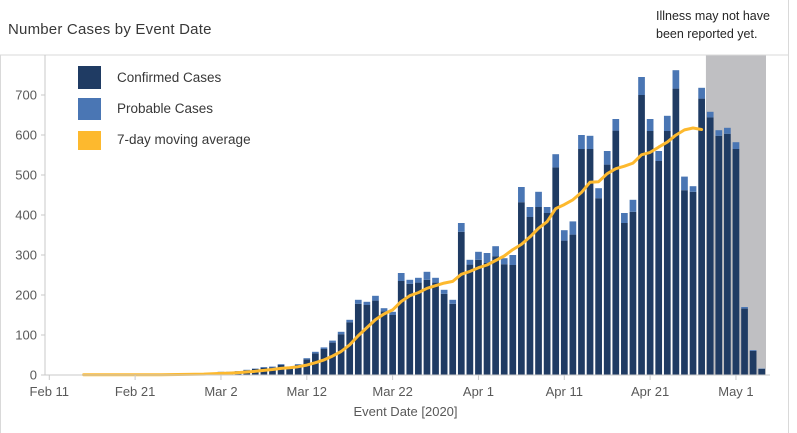  Describe the element at coordinates (164, 77) in the screenshot. I see `legend-item-confirmed: Confirmed Cases` at that location.